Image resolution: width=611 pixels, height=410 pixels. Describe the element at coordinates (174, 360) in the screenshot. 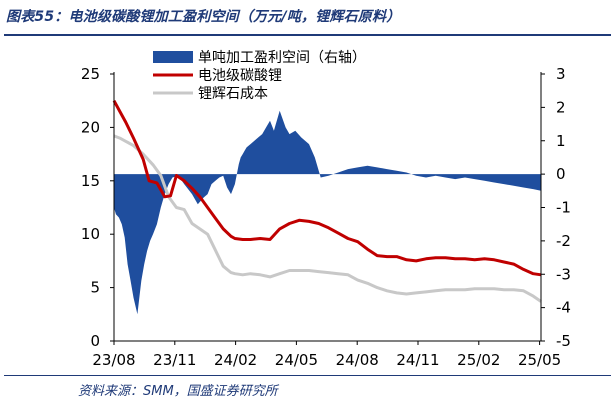

I see `x-tick-label: 23/11` at that location.